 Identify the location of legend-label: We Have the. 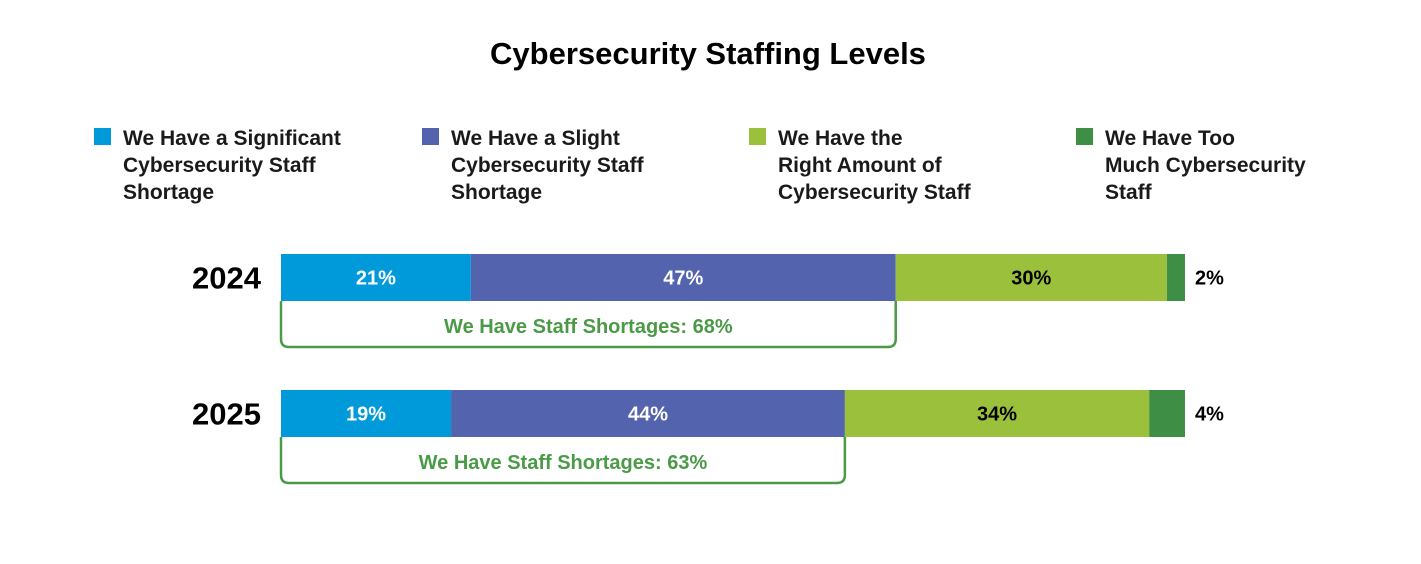
(840, 138).